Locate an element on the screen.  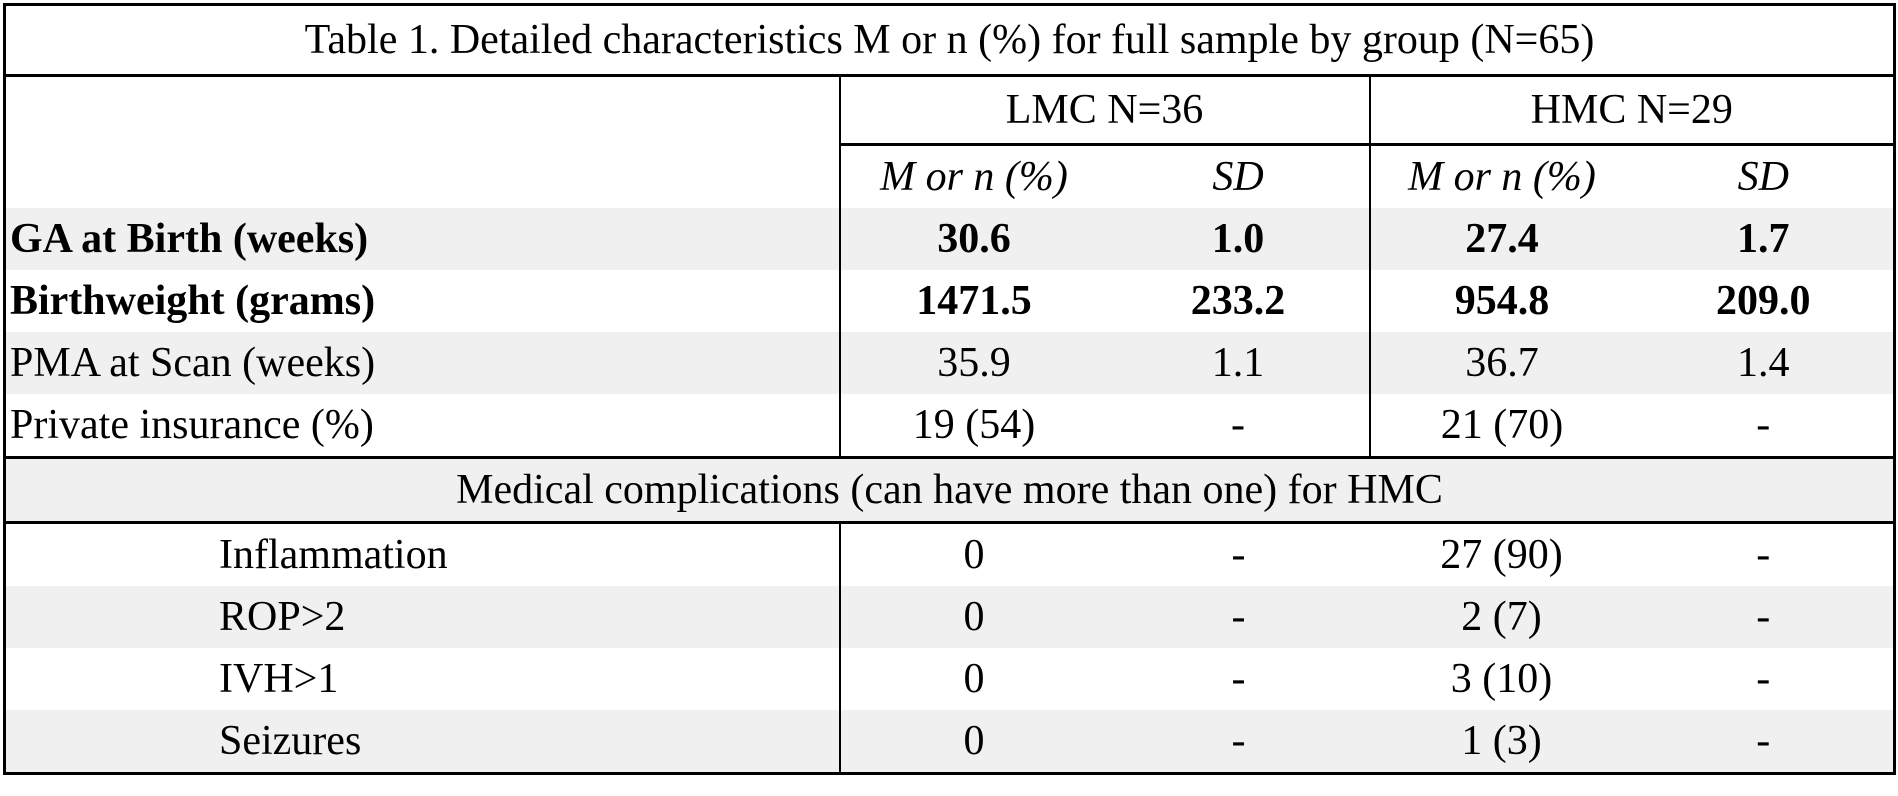
table-row: Inflammation 0 - 27 (90) - is located at coordinates (949, 554).